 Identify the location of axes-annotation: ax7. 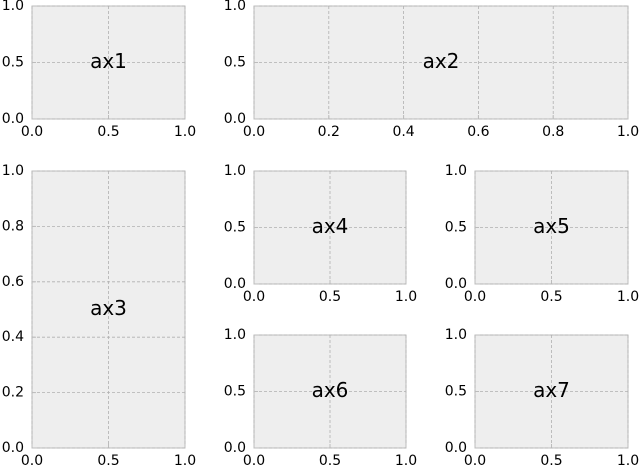
(551, 390).